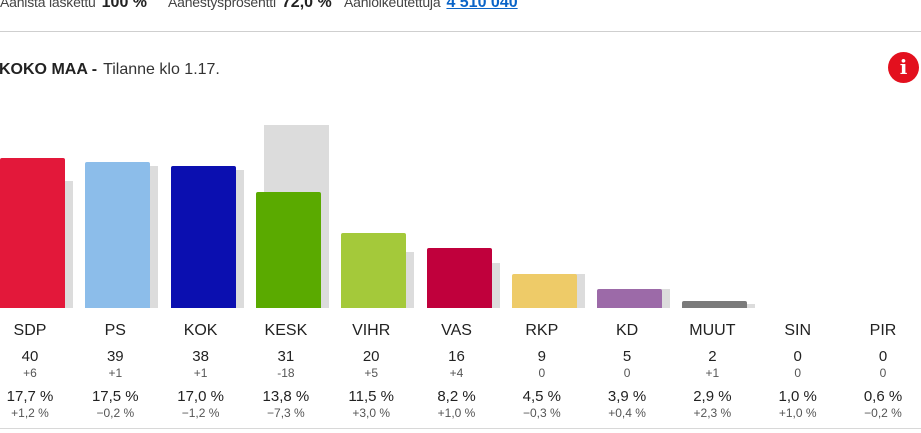 The height and width of the screenshot is (433, 921). Describe the element at coordinates (460, 31) in the screenshot. I see `header-divider` at that location.